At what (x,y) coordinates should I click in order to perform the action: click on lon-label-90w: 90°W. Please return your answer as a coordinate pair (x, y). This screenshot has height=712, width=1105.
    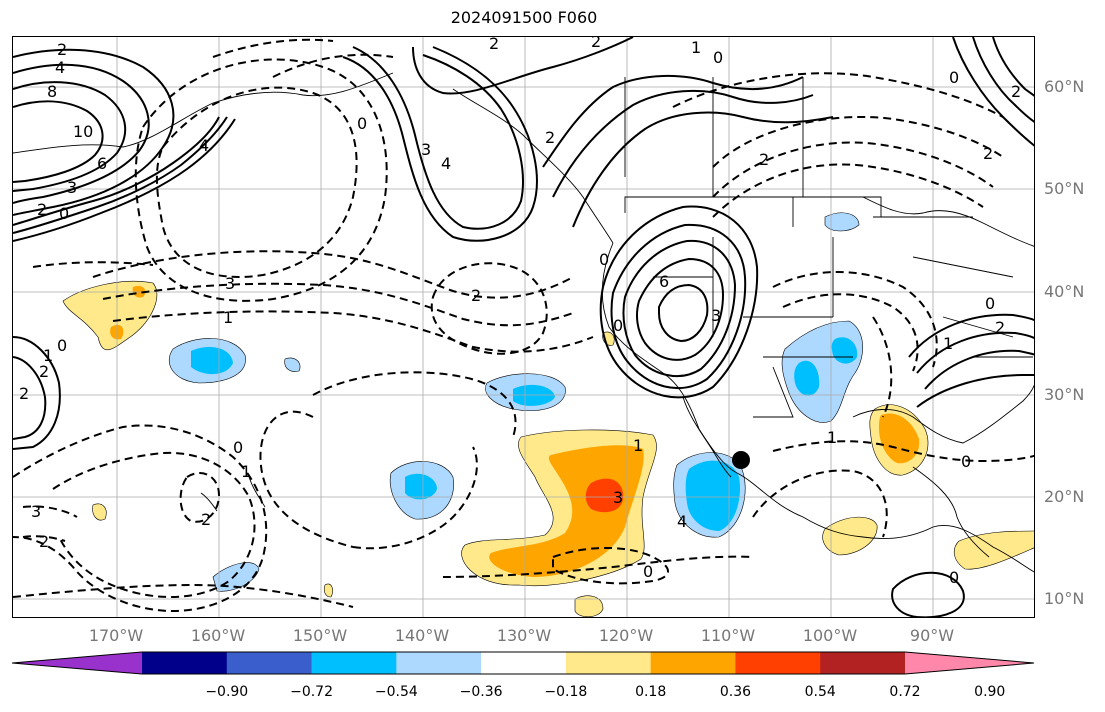
    Looking at the image, I should click on (932, 635).